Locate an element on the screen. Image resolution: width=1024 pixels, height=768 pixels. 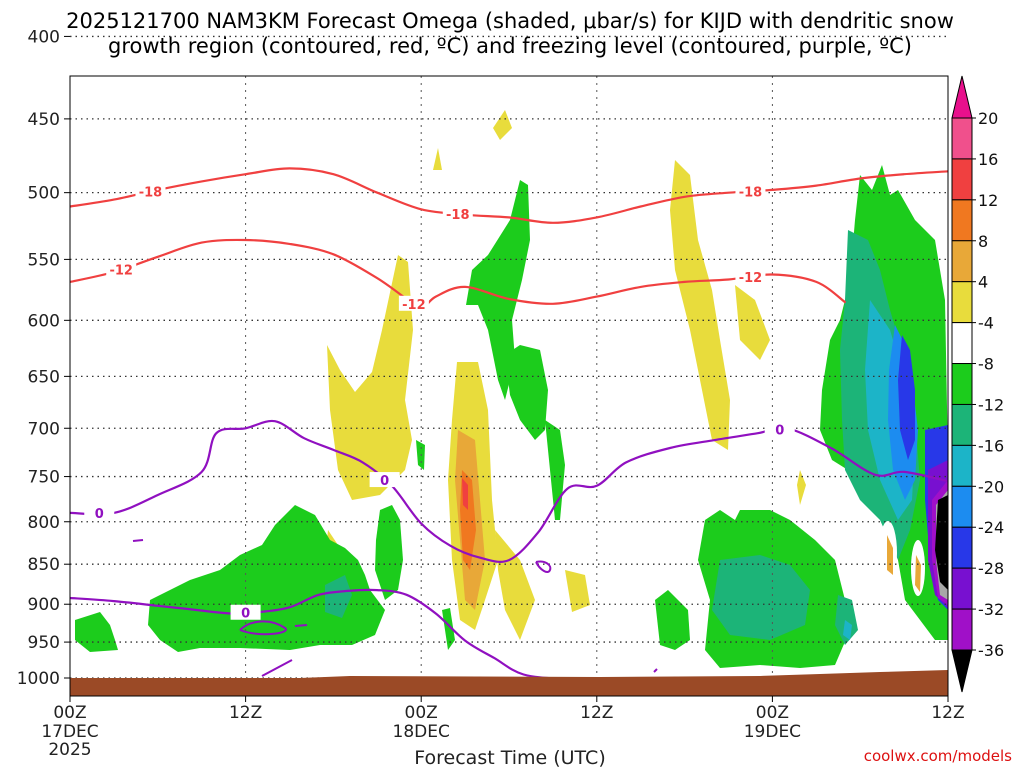
x-tick-label-date: 18DEC is located at coordinates (421, 732).